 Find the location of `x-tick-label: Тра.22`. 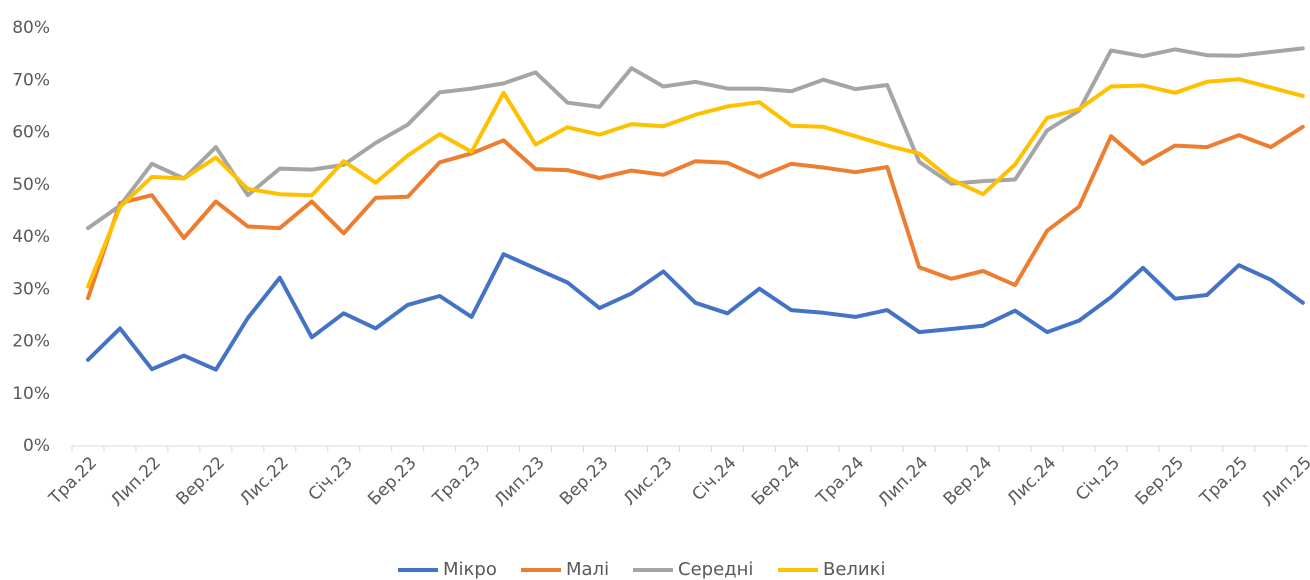

x-tick-label: Тра.22 is located at coordinates (73, 481).